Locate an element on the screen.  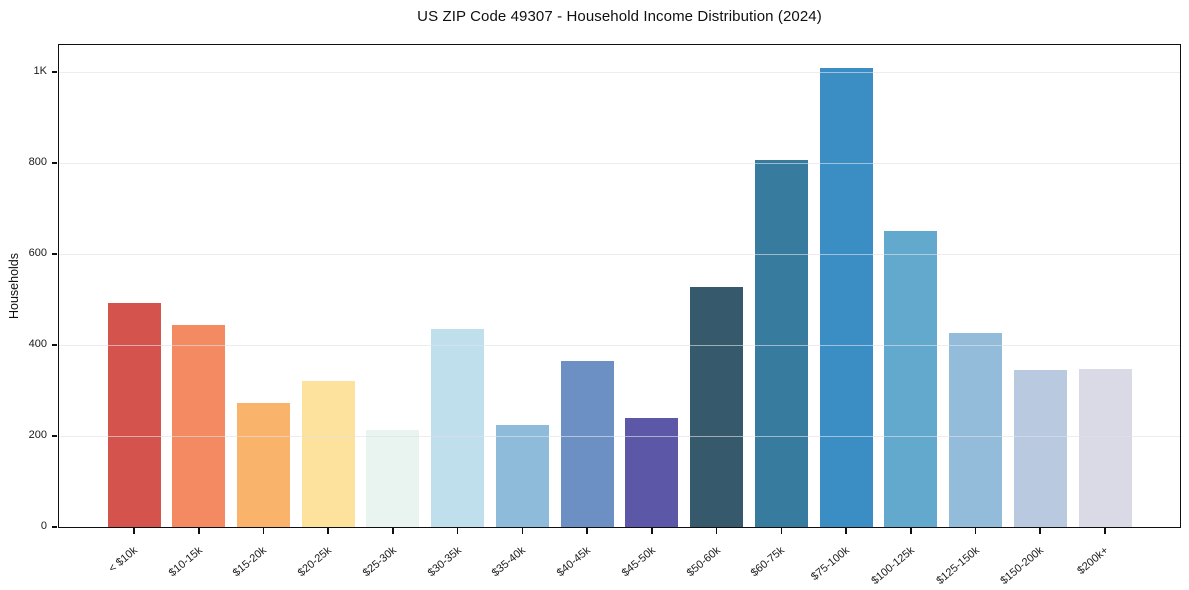
y-tick-label: 0 is located at coordinates (43, 526).